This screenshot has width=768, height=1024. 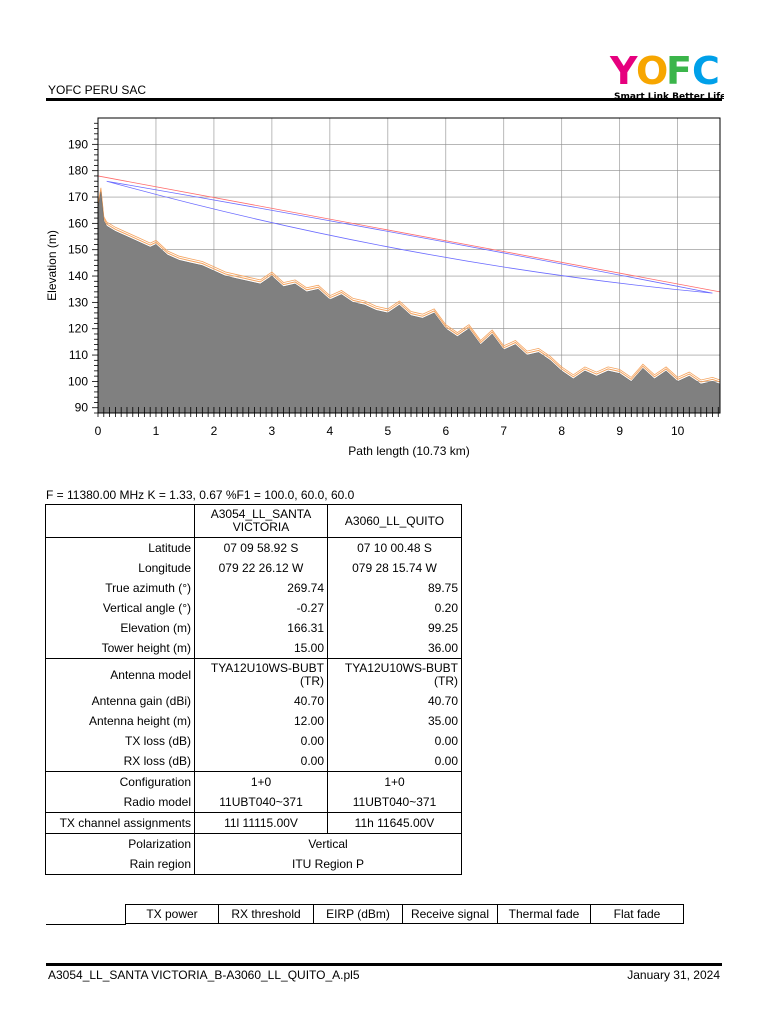 I want to click on txch-site2: 11h 11645.00V, so click(x=394, y=823).